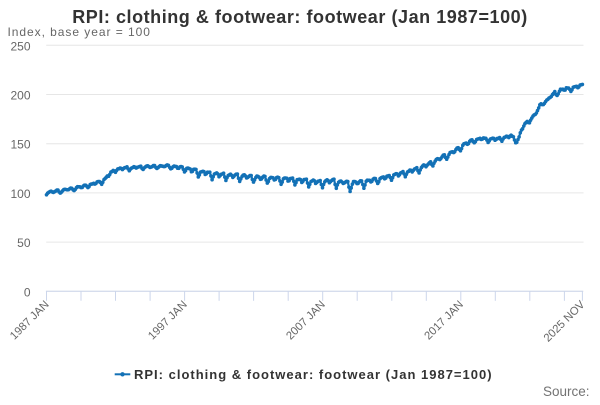 This screenshot has height=405, width=600. Describe the element at coordinates (20, 194) in the screenshot. I see `svg-text: 100` at that location.